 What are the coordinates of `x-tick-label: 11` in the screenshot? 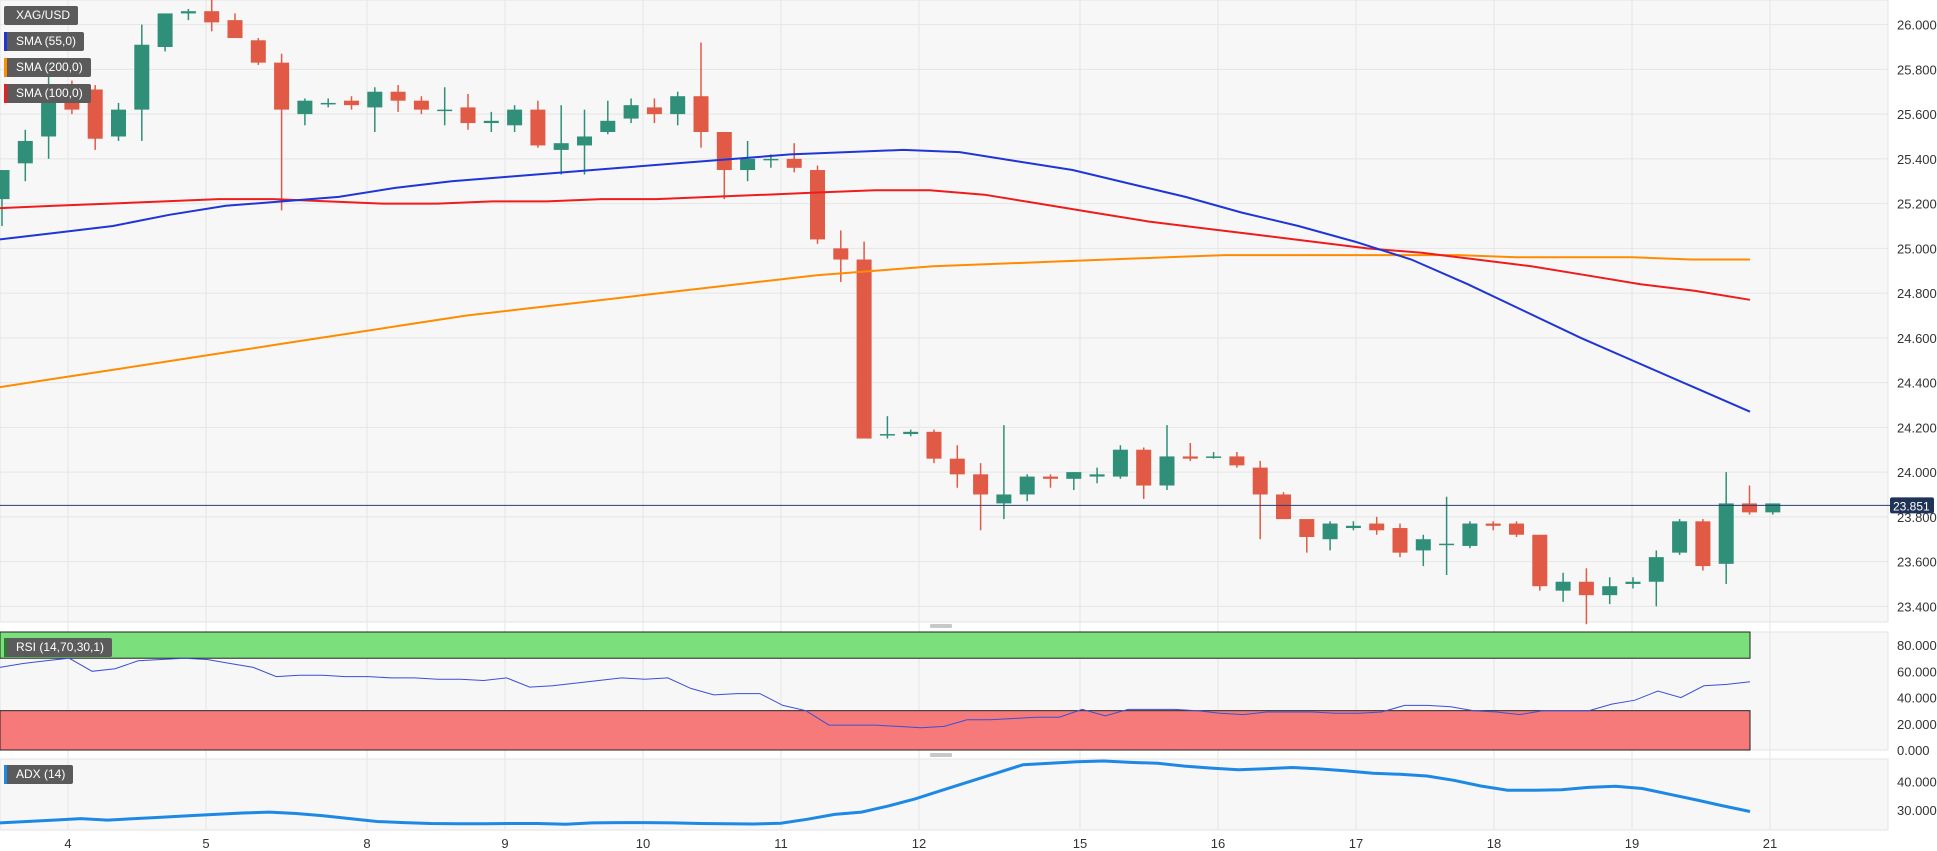 It's located at (781, 843).